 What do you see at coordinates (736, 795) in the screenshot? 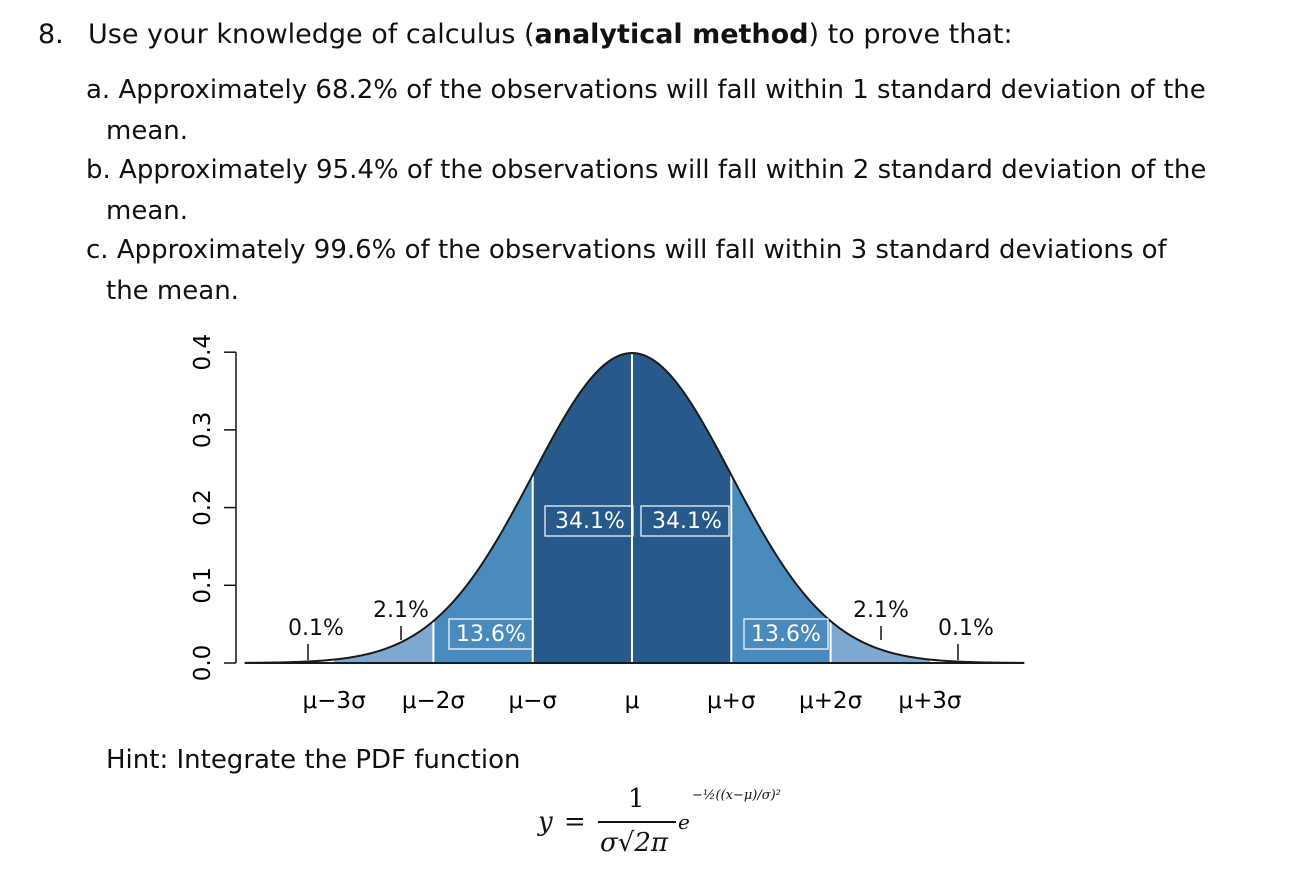
I see `formula-exponent: −½((x−μ)/σ)²` at bounding box center [736, 795].